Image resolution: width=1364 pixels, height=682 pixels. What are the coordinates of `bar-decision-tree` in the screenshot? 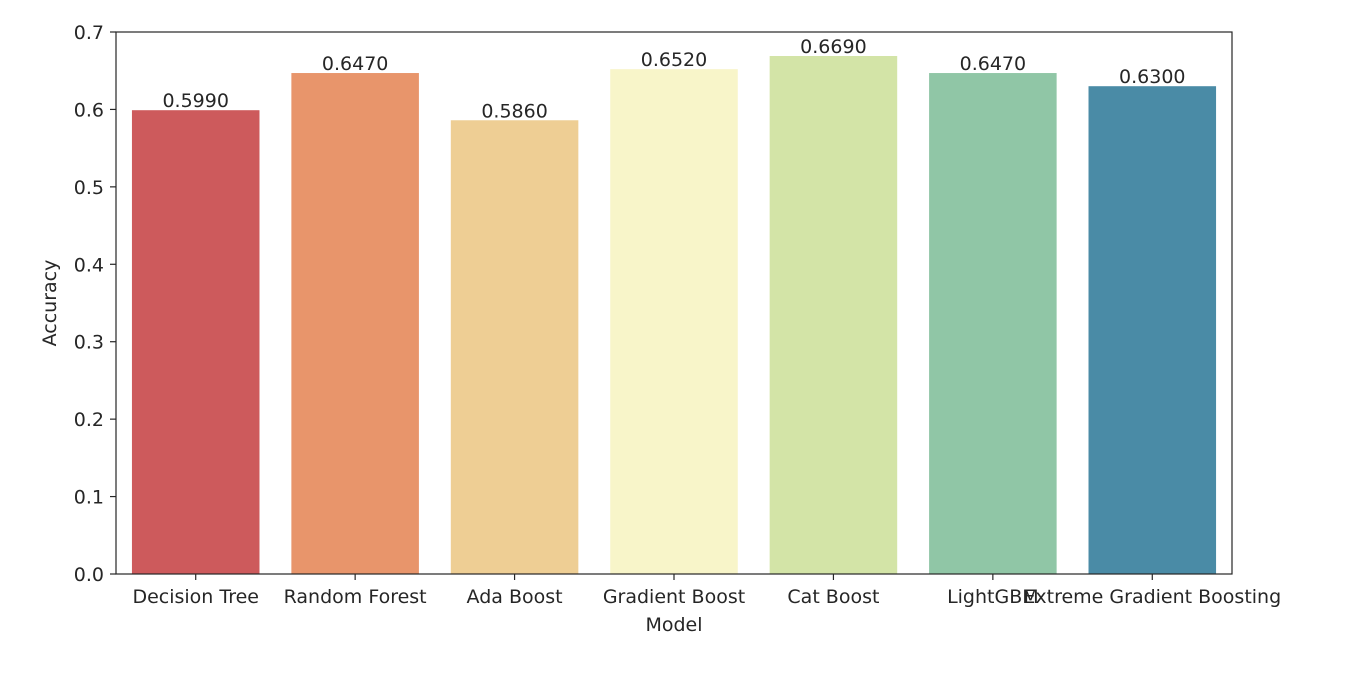 It's located at (195, 342).